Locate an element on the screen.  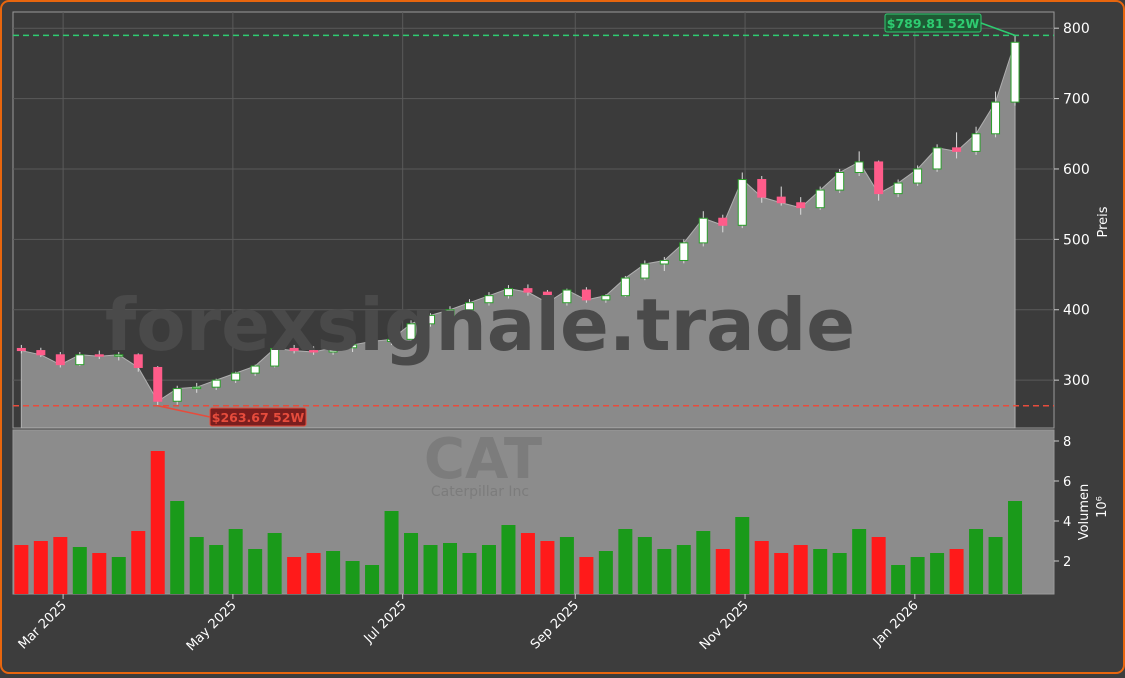
y-tick-label: 800 is located at coordinates (1076, 29).